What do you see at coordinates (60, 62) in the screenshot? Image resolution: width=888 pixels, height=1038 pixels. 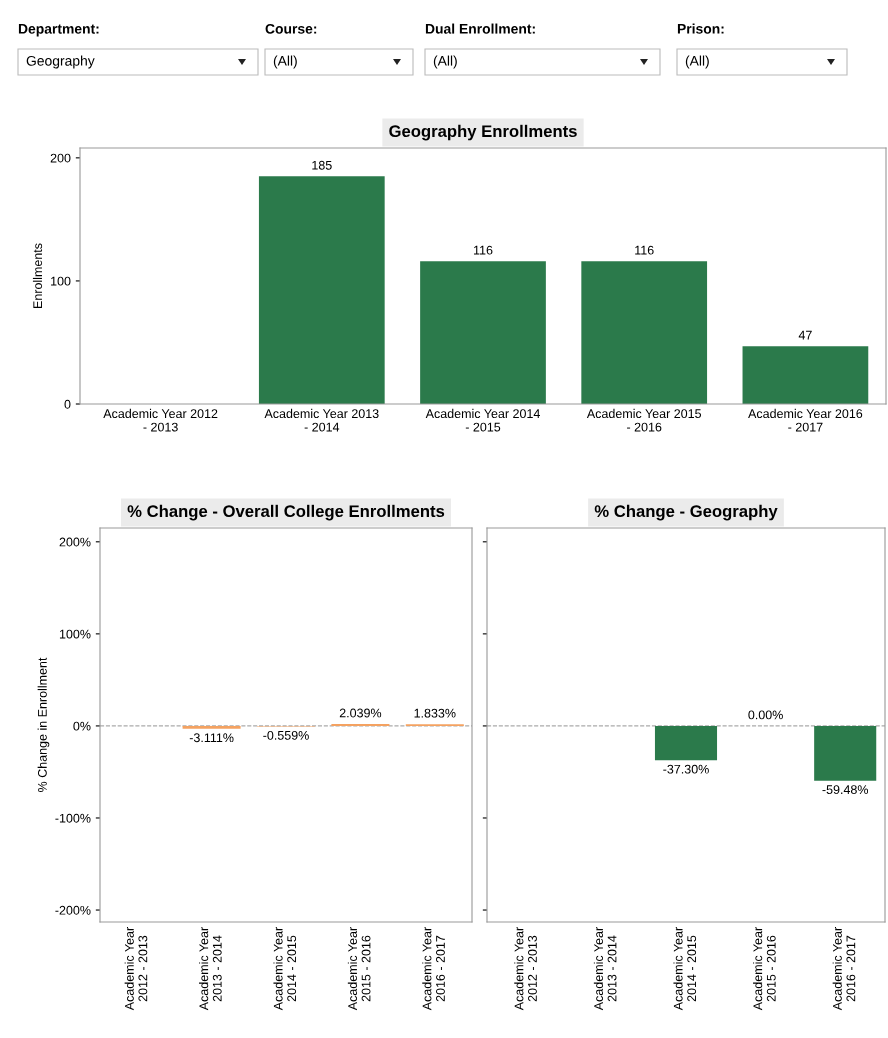 I see `text: Geography` at bounding box center [60, 62].